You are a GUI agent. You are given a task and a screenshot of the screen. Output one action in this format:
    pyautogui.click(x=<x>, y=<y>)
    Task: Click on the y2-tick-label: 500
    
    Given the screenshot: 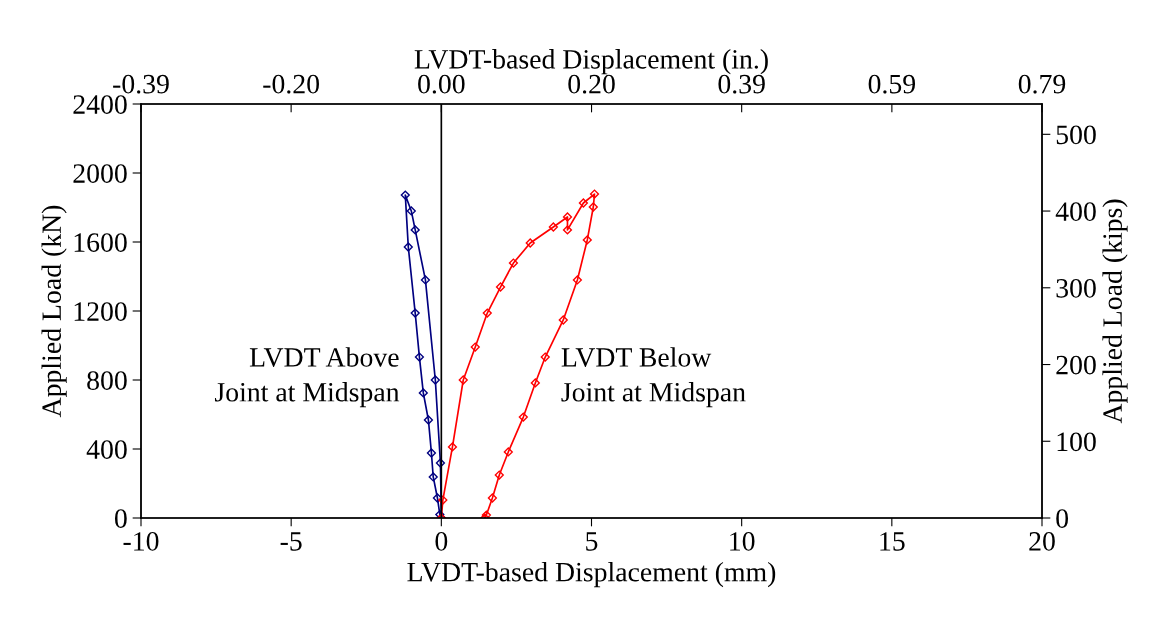 What is the action you would take?
    pyautogui.click(x=1076, y=135)
    